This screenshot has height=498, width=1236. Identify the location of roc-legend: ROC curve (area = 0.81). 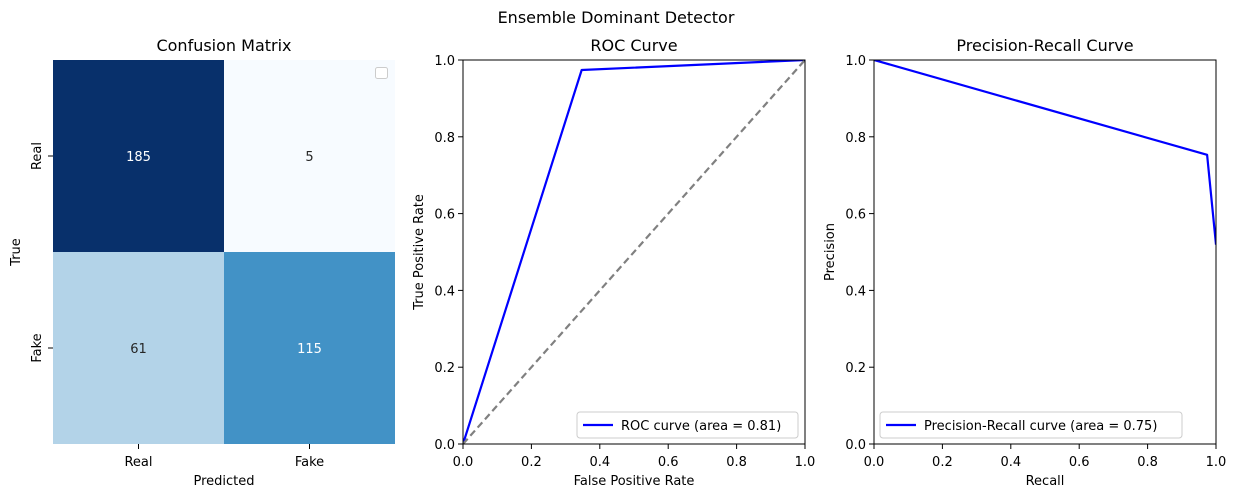
(687, 425).